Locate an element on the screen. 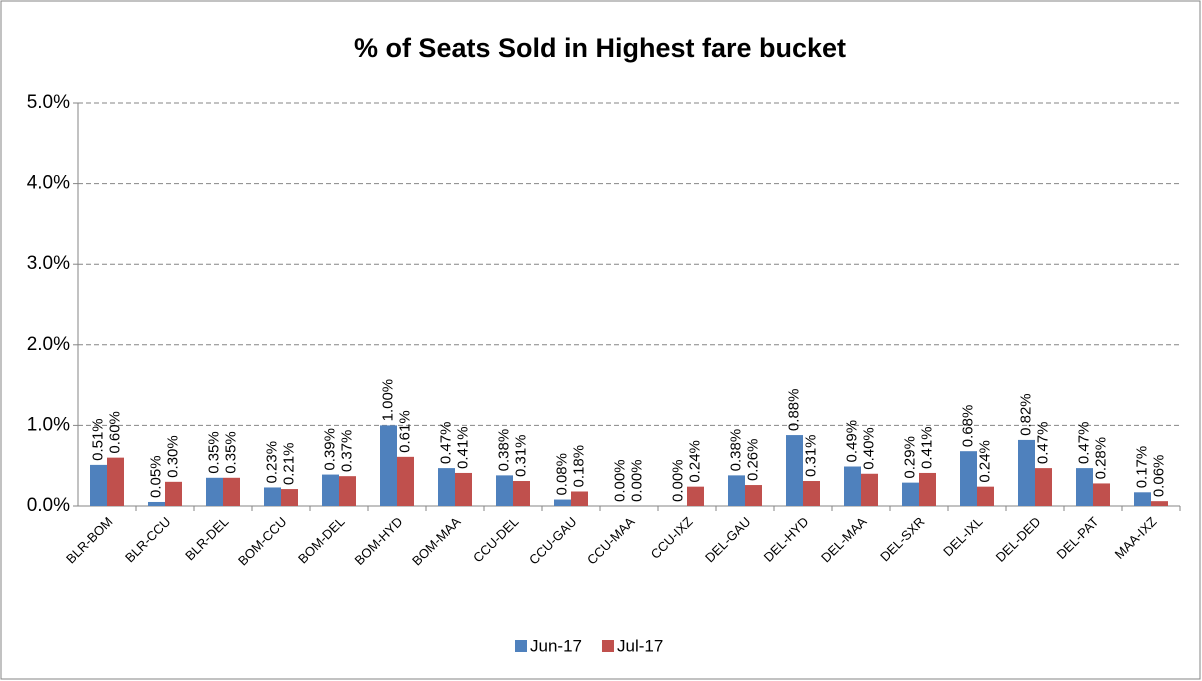 This screenshot has width=1202, height=681. data-label: 0.08% is located at coordinates (561, 474).